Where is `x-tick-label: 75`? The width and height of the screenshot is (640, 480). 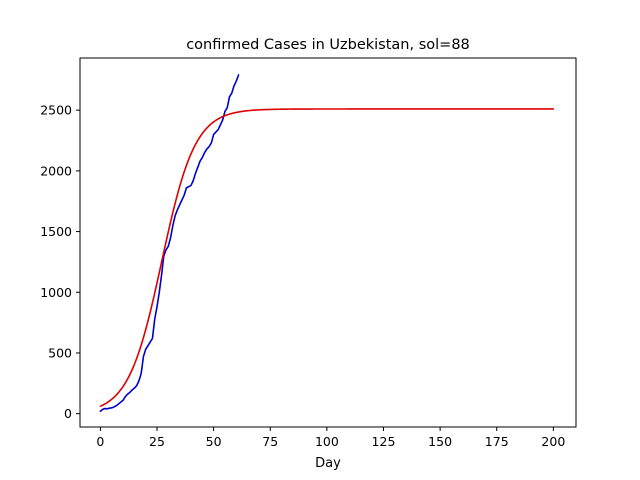 x-tick-label: 75 is located at coordinates (270, 441).